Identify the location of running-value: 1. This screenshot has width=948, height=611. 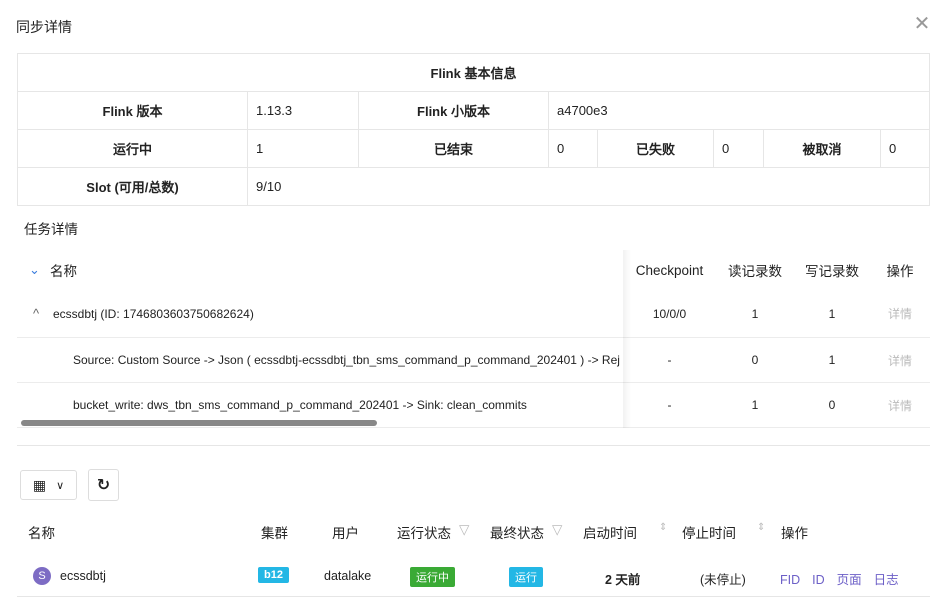
(303, 148).